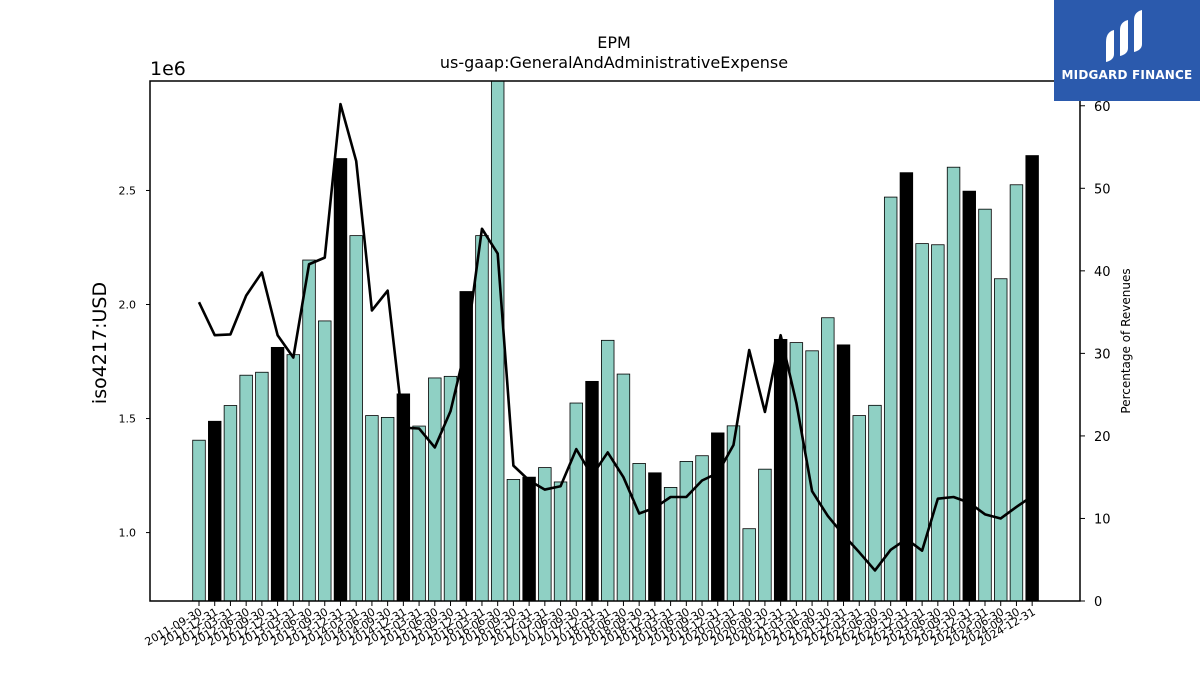 The width and height of the screenshot is (1200, 675). What do you see at coordinates (1102, 107) in the screenshot?
I see `y2-tick-label: 60` at bounding box center [1102, 107].